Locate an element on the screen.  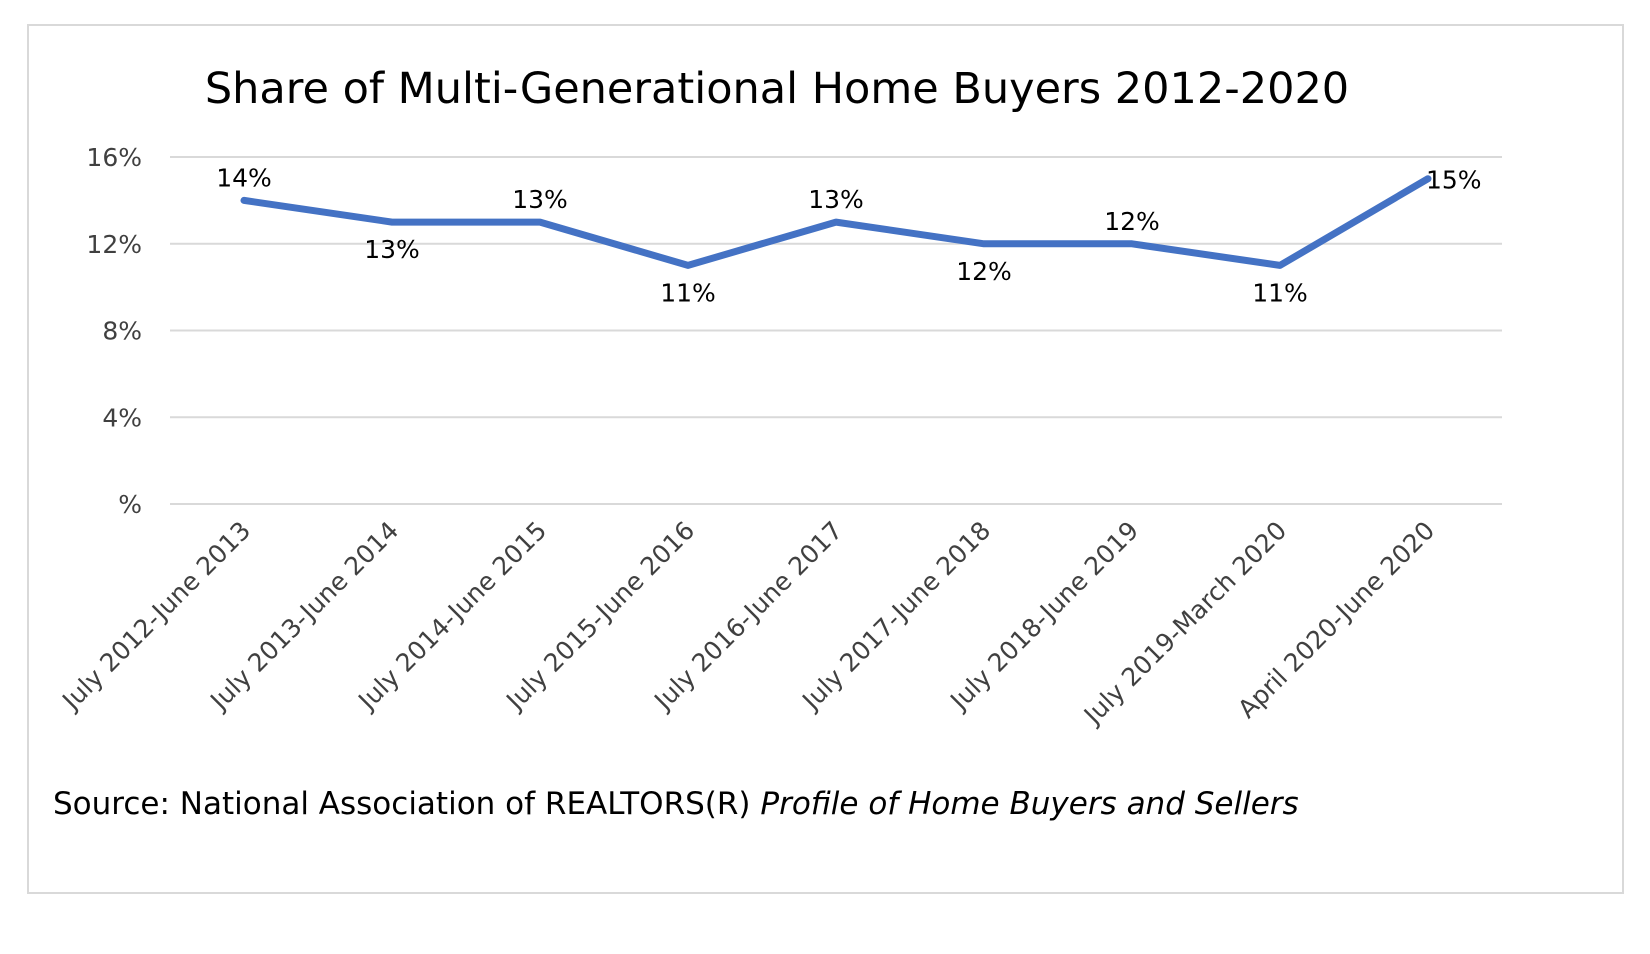
series-line is located at coordinates (836, 222).